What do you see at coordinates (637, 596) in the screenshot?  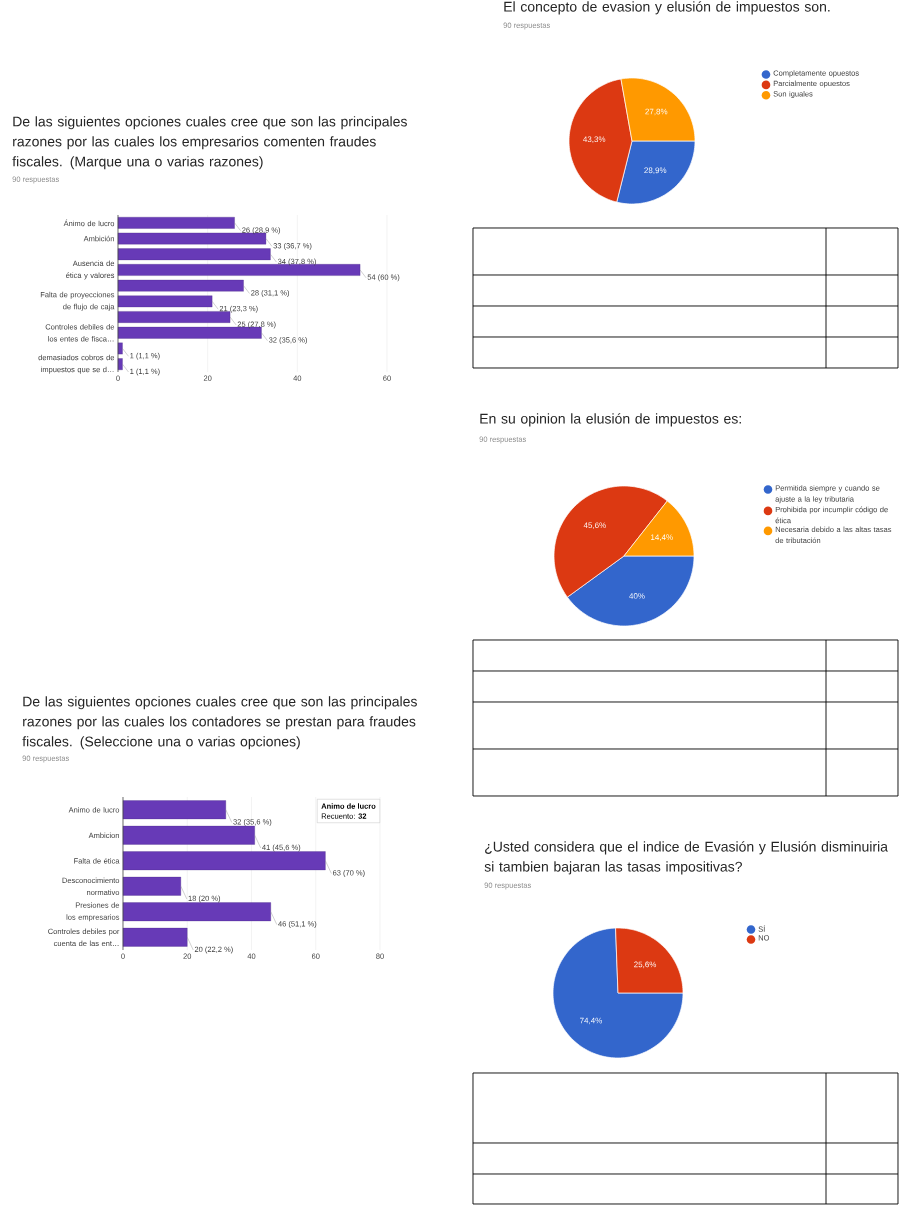 I see `data-label: 40%` at bounding box center [637, 596].